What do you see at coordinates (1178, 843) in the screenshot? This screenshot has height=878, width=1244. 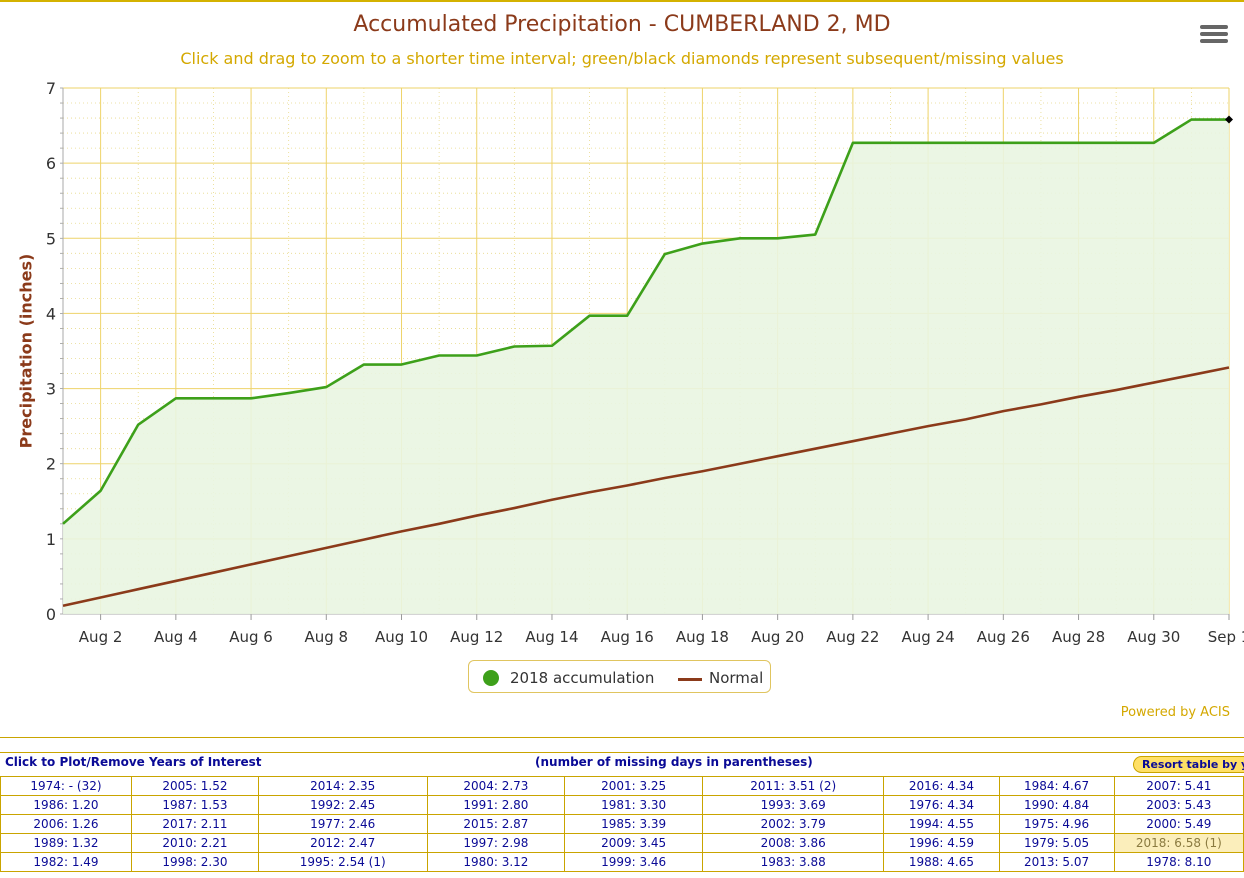 I see `year-cell: 2018: 6.58 (1)` at bounding box center [1178, 843].